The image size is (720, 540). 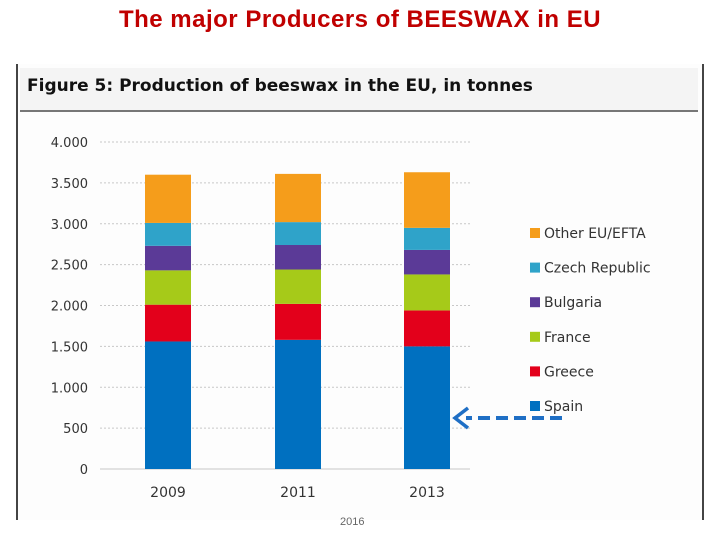 I want to click on x-tick-label: 2013, so click(x=427, y=493).